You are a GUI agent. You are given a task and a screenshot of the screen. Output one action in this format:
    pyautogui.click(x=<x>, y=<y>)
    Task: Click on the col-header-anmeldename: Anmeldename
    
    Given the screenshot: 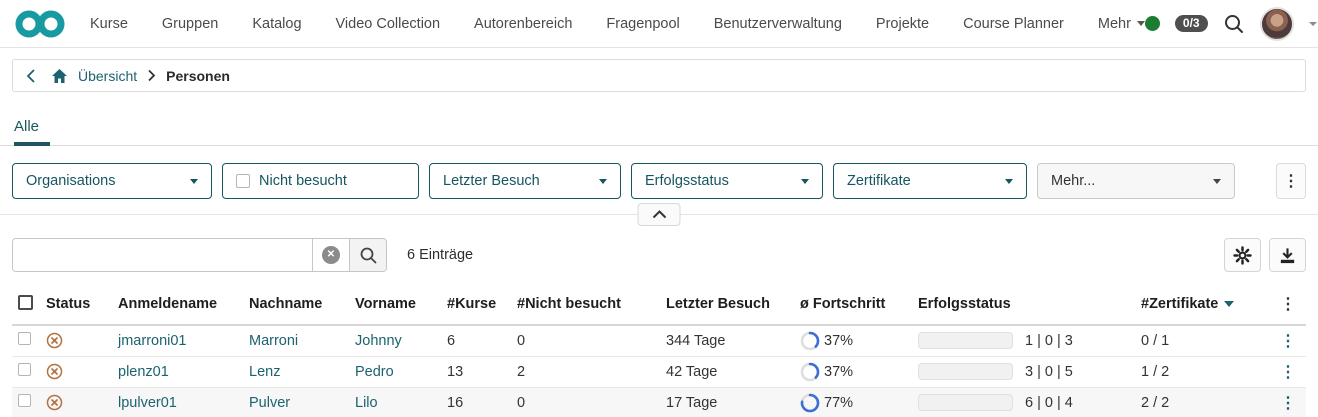 What is the action you would take?
    pyautogui.click(x=177, y=306)
    